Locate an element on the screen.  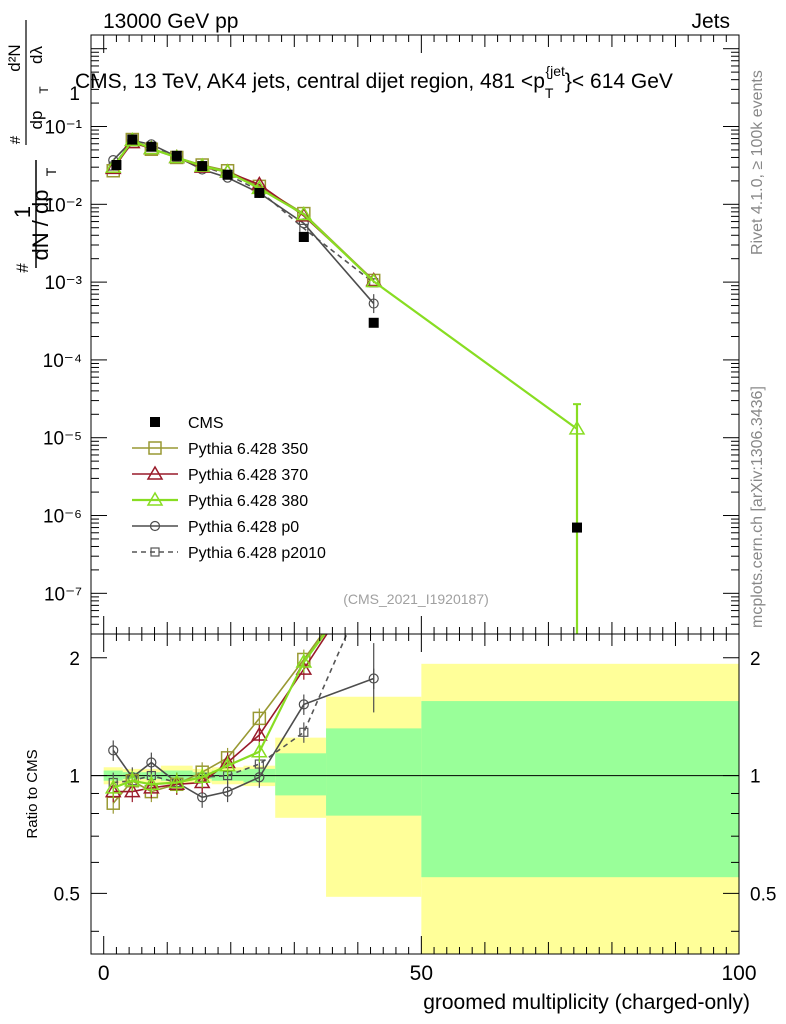
watermark: (CMS_2021_I1920187) is located at coordinates (416, 599).